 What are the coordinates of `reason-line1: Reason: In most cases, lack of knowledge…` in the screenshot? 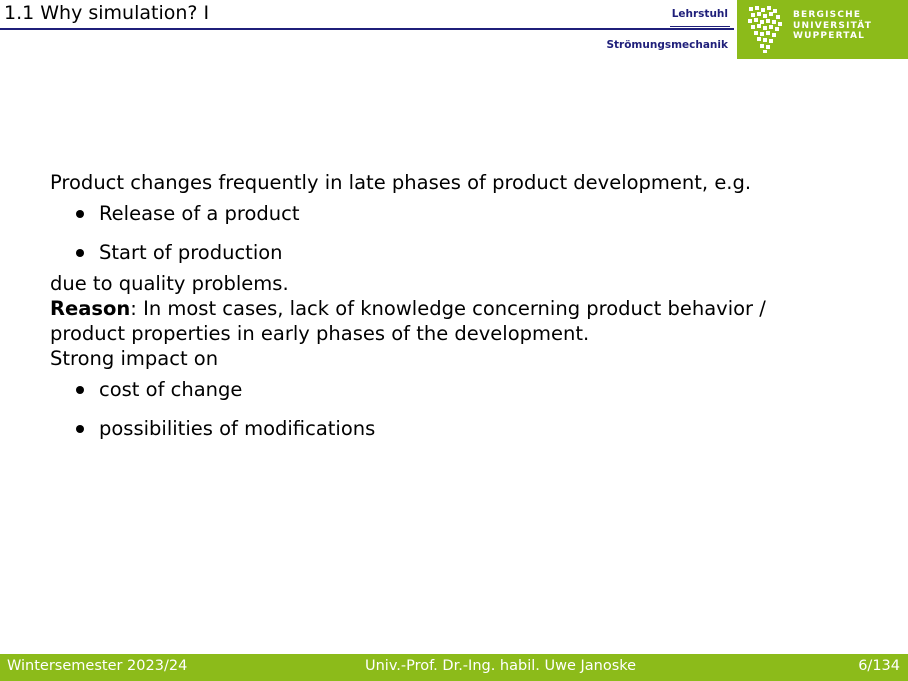 It's located at (460, 308).